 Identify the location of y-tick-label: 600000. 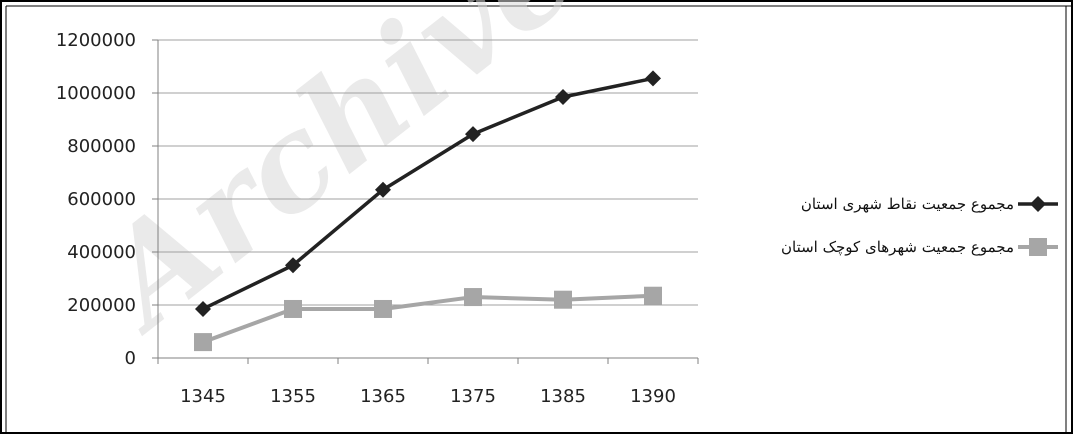
(101, 199).